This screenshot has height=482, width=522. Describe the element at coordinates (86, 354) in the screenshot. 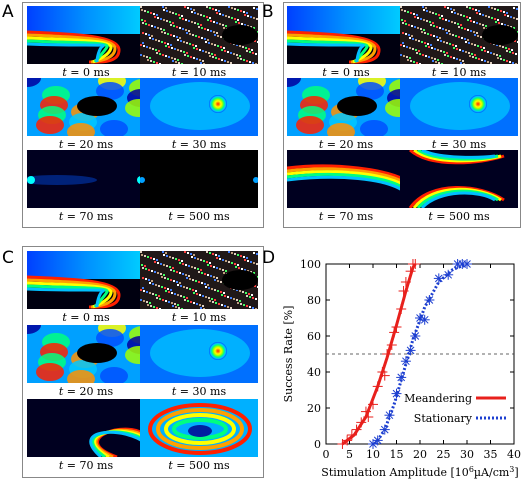

I see `simulation-frame-c-t20` at that location.